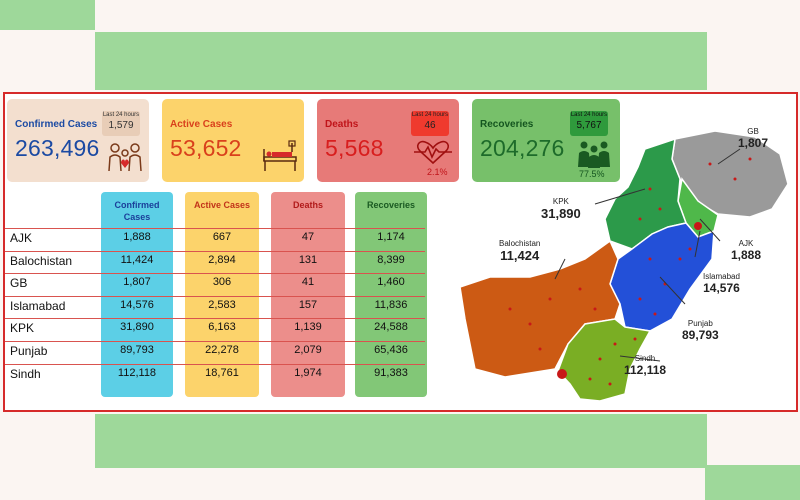  I want to click on table-cell: 41, so click(308, 282).